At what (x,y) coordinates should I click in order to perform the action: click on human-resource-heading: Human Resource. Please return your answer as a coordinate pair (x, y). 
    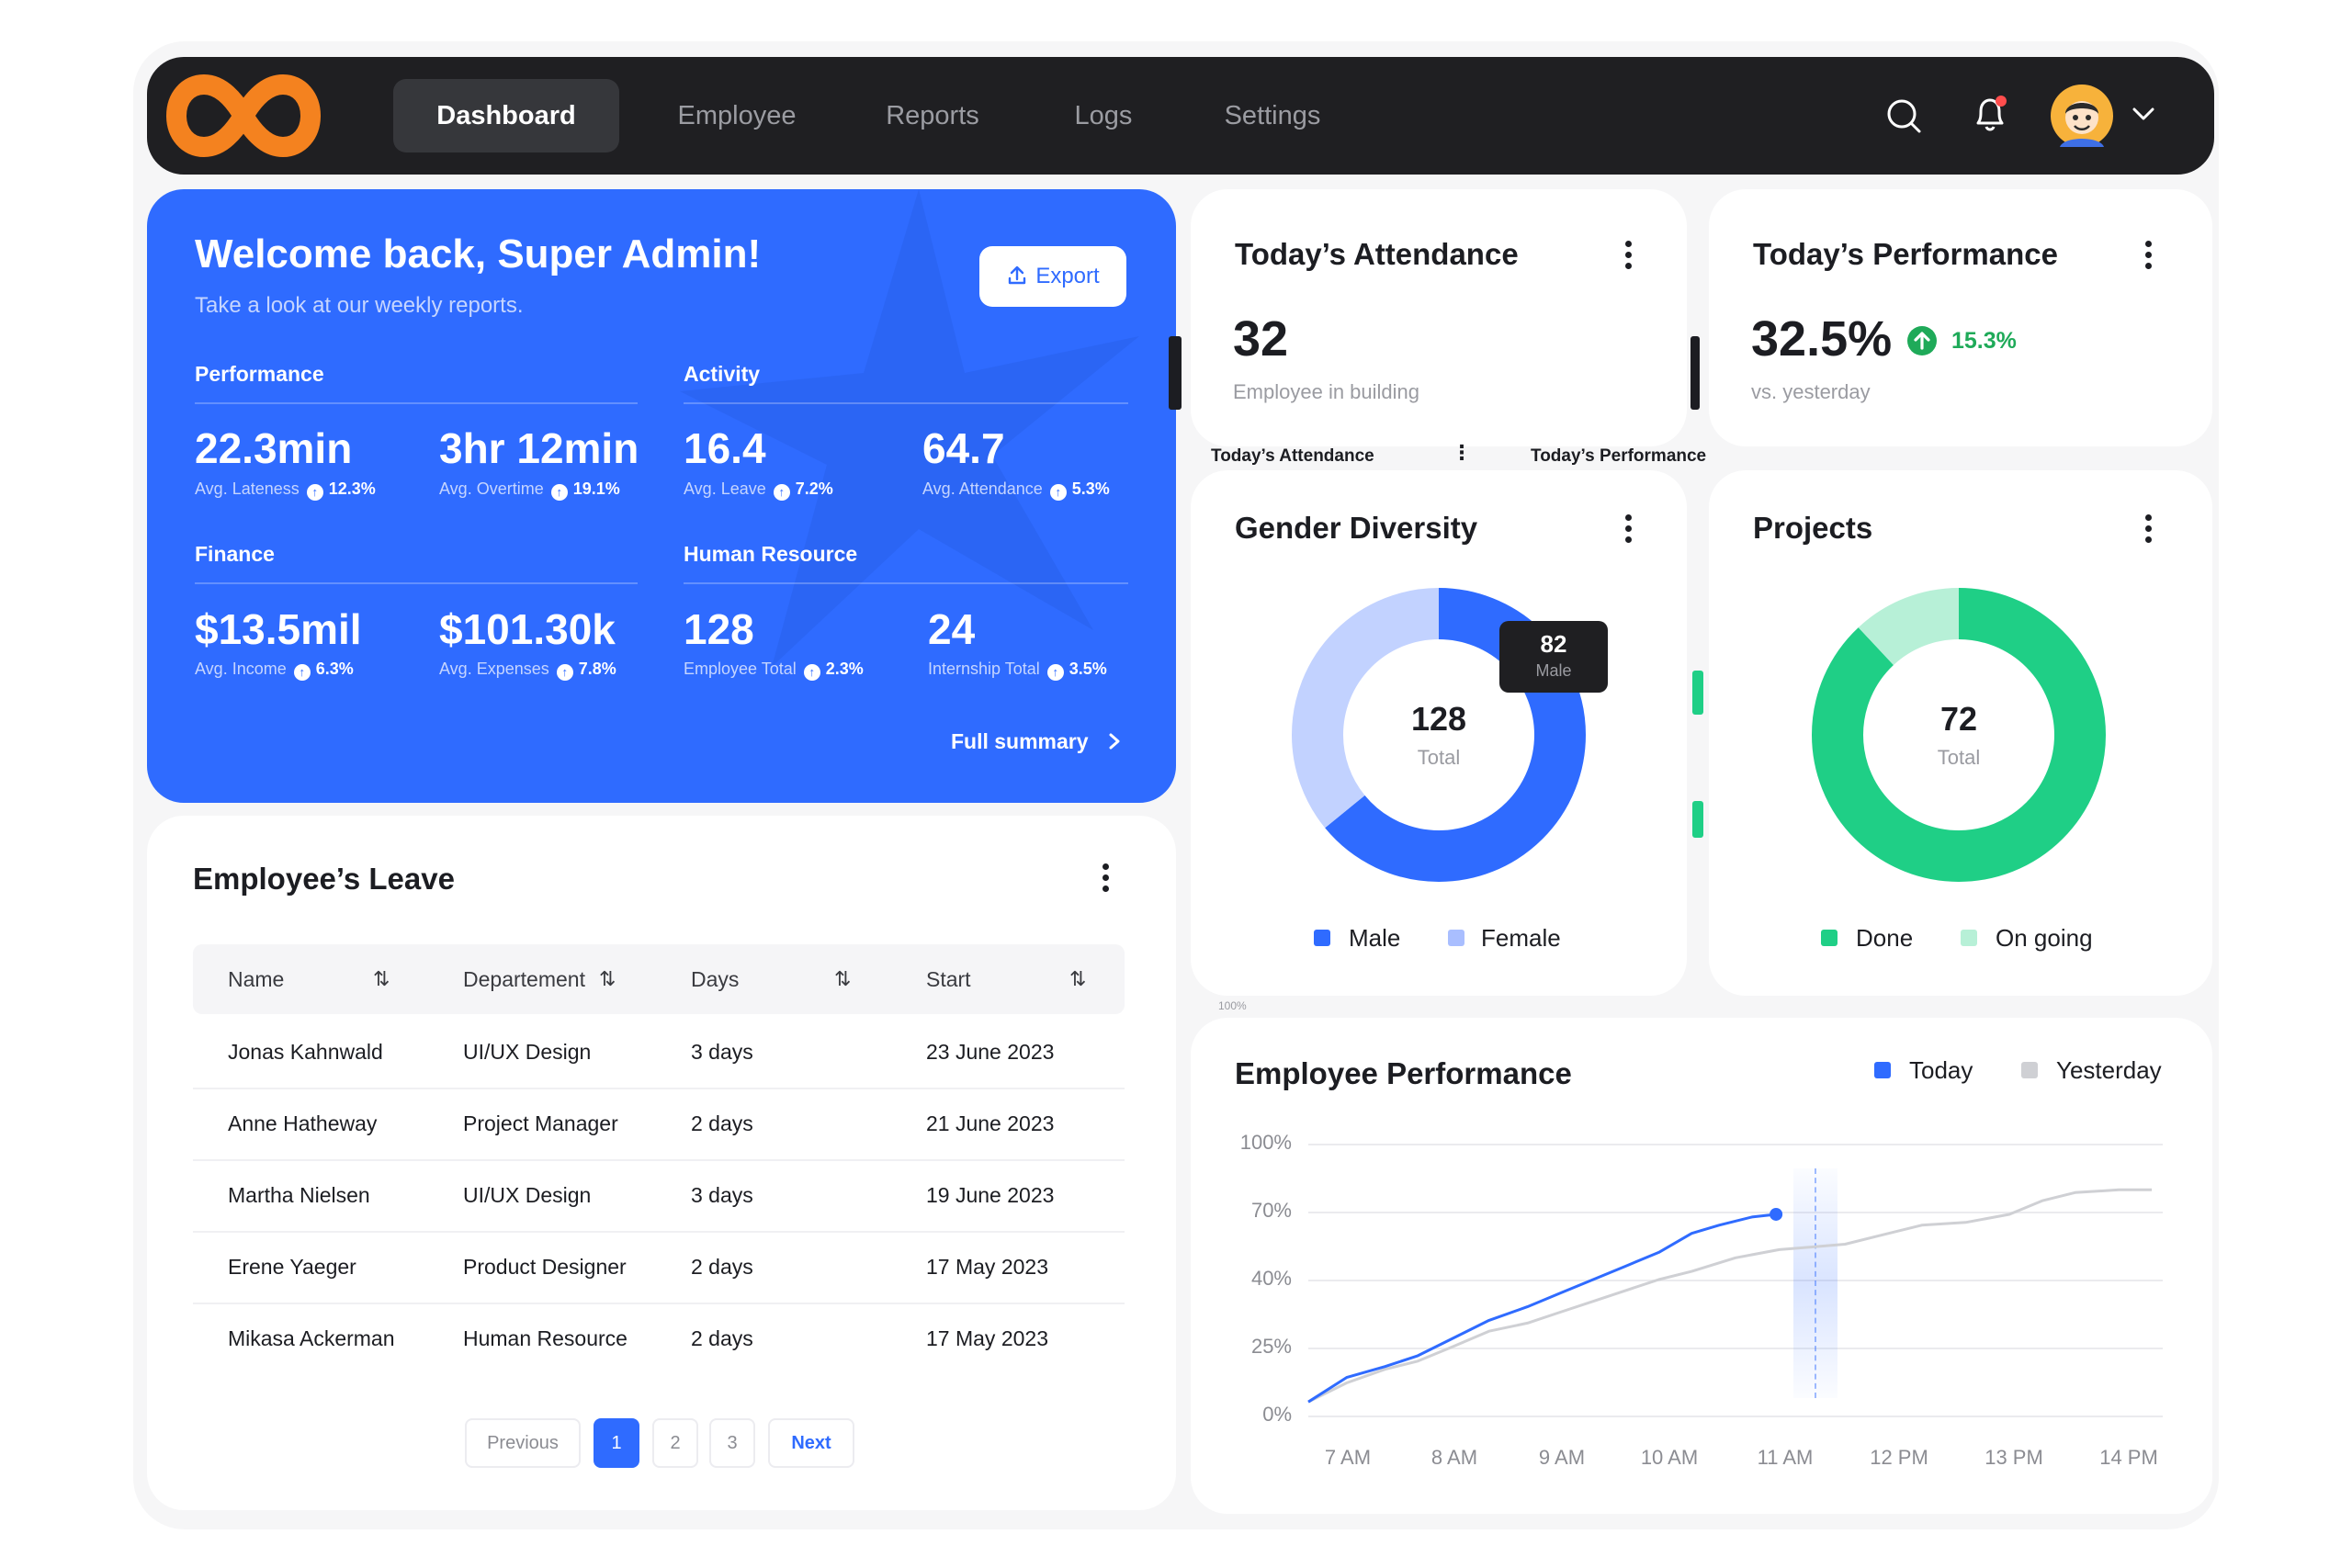
    Looking at the image, I should click on (771, 554).